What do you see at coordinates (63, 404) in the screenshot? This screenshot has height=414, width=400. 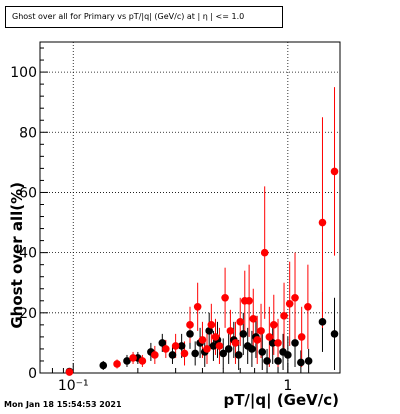 I see `timestamp: Mon Jan 18 15:54:53 2021` at bounding box center [63, 404].